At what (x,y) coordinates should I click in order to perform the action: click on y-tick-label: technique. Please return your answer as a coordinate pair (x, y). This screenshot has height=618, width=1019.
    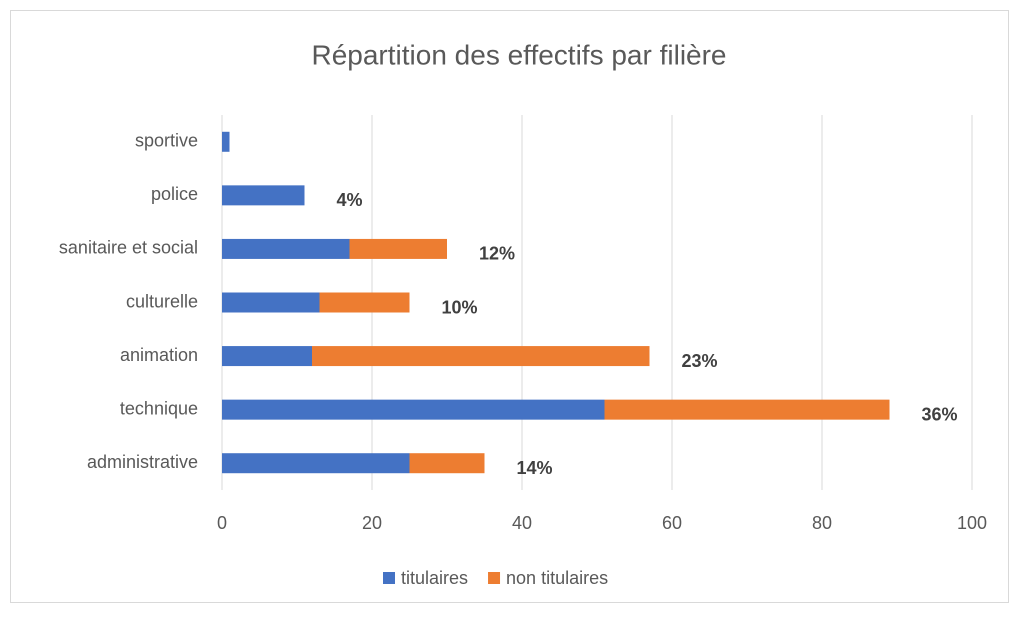
    Looking at the image, I should click on (159, 408).